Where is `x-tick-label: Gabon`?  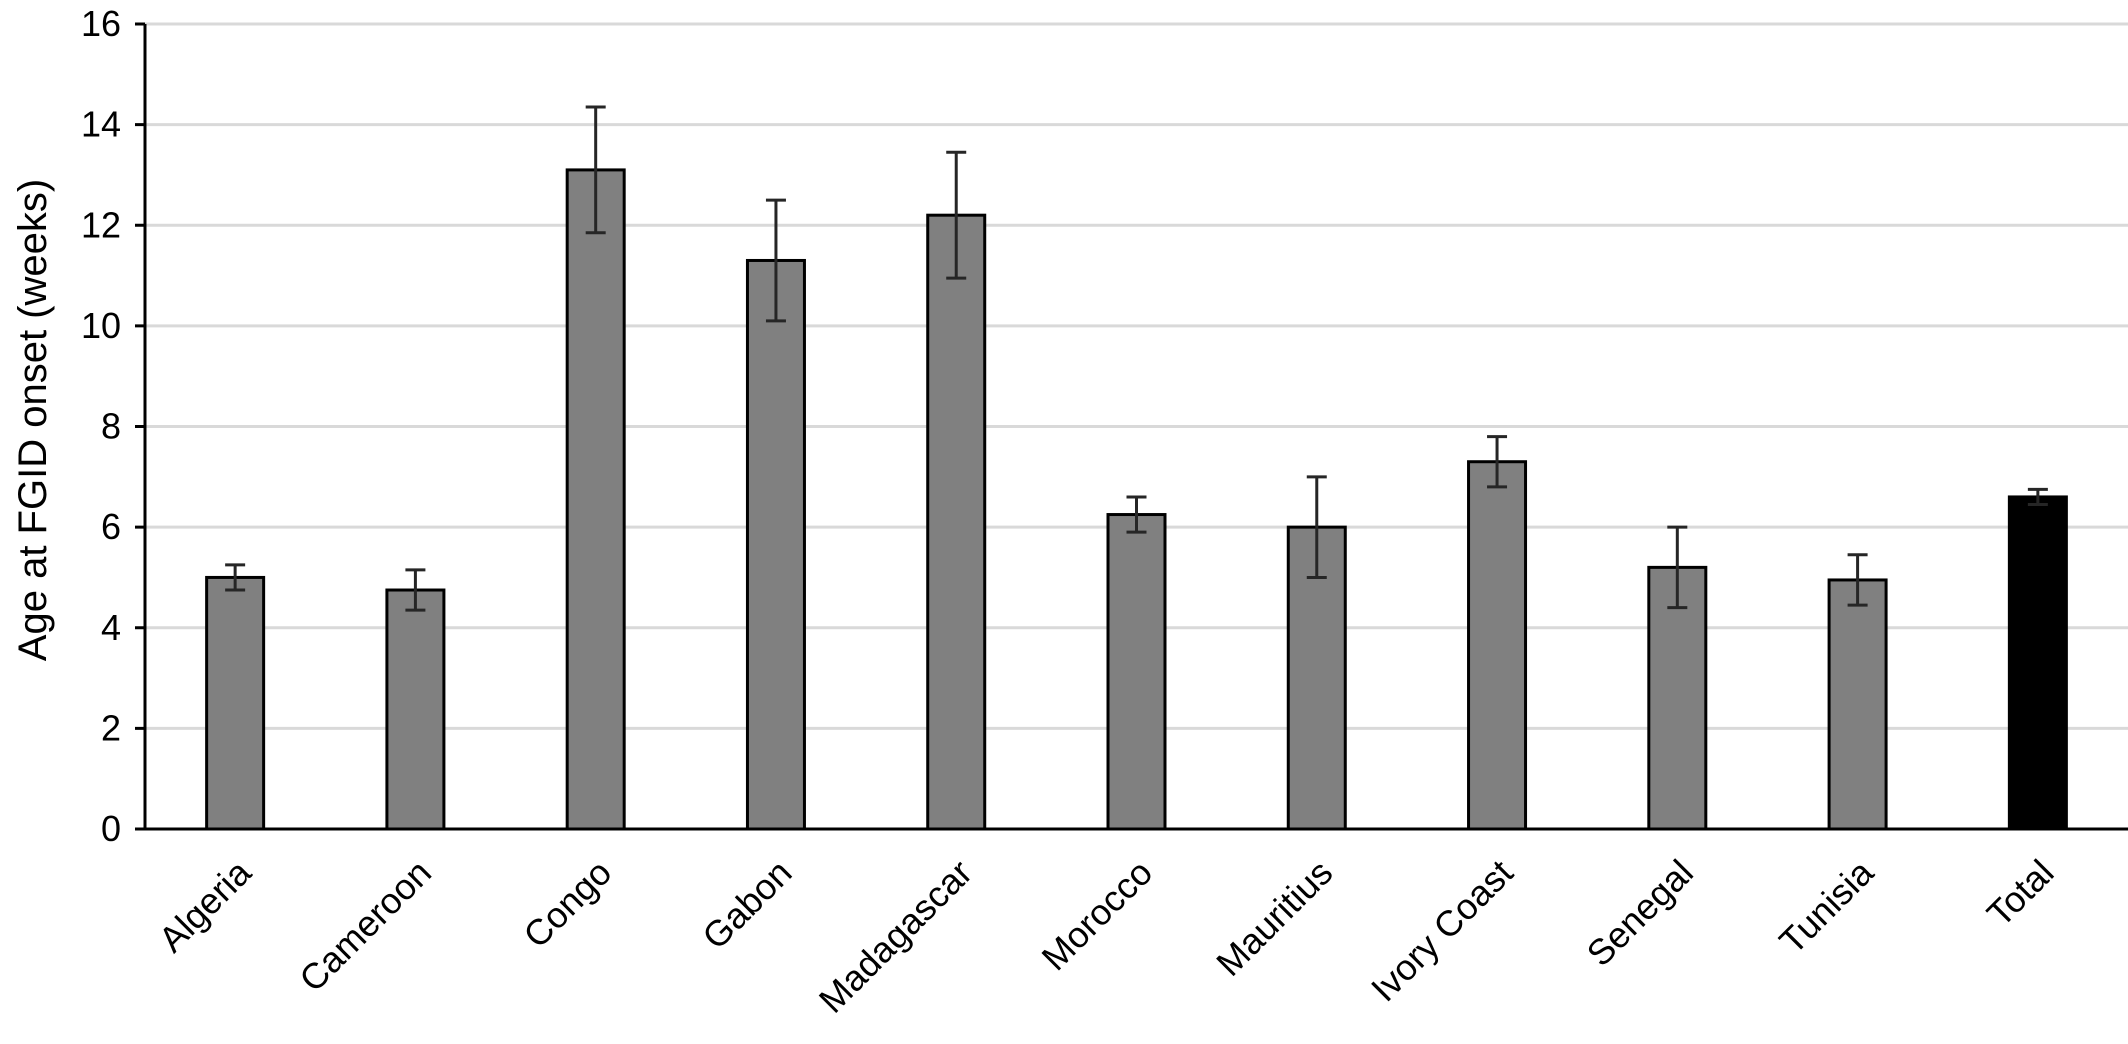
x-tick-label: Gabon is located at coordinates (746, 904).